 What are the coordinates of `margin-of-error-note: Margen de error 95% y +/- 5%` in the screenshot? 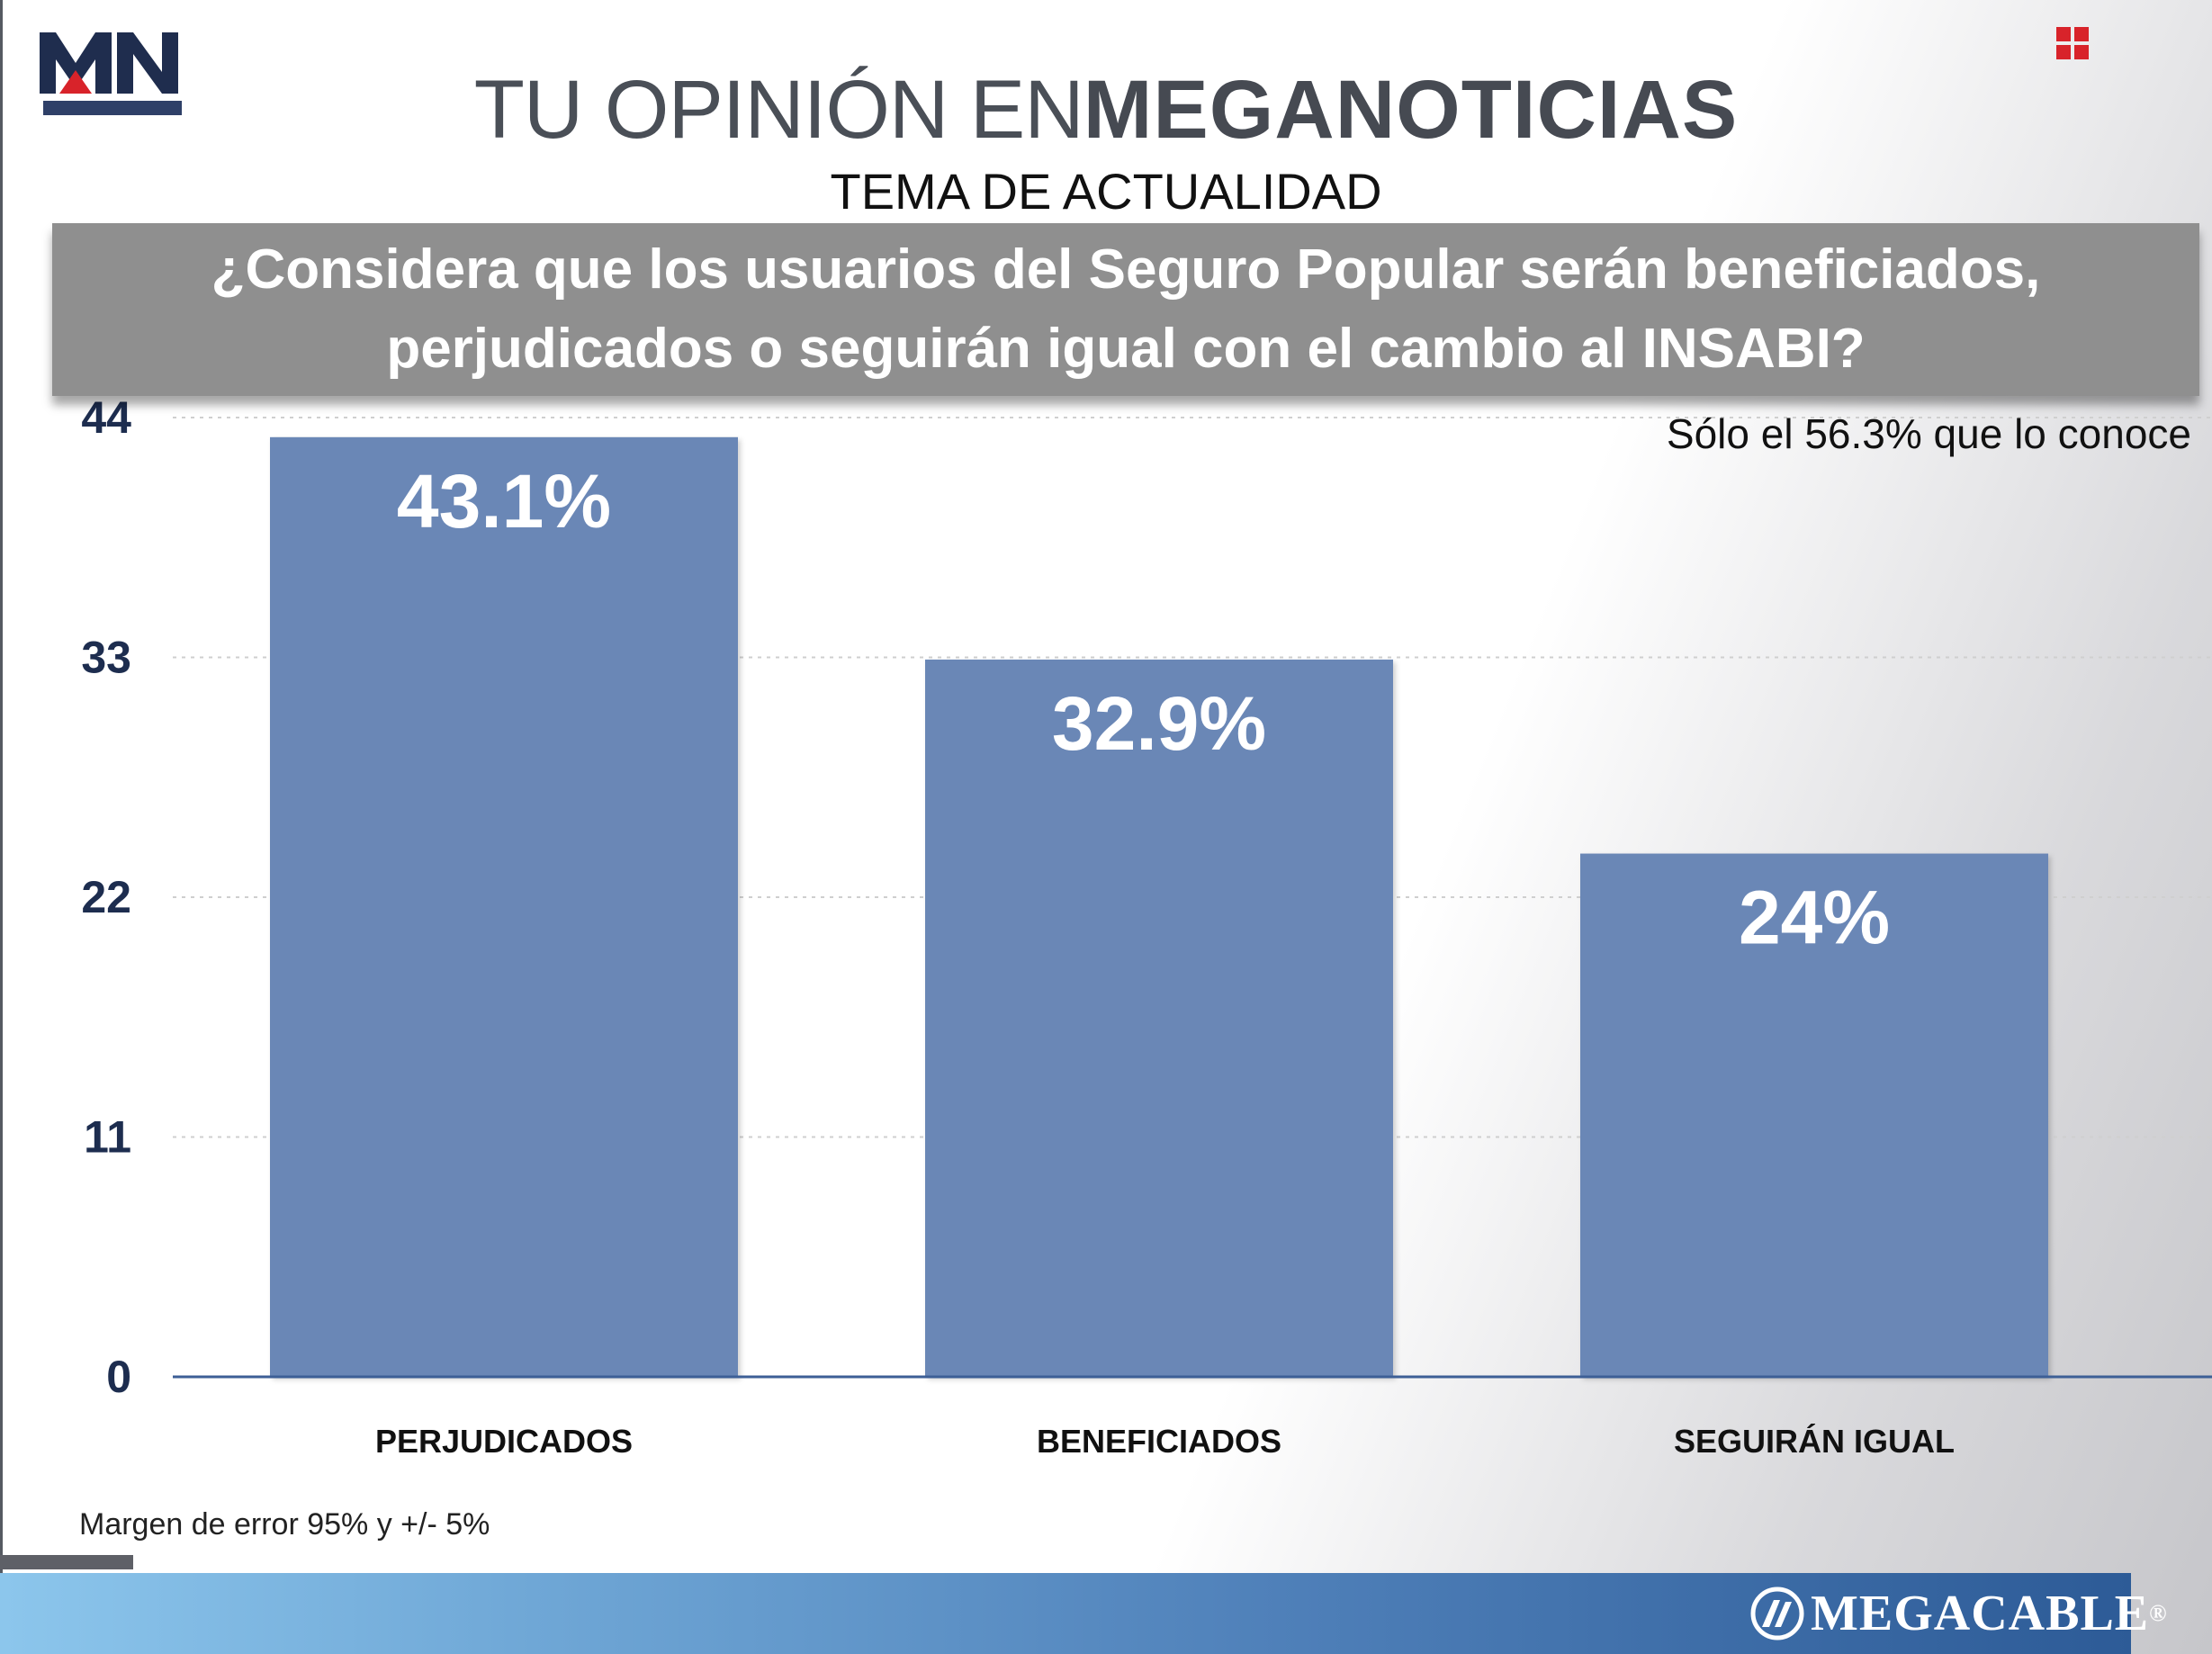 It's located at (284, 1524).